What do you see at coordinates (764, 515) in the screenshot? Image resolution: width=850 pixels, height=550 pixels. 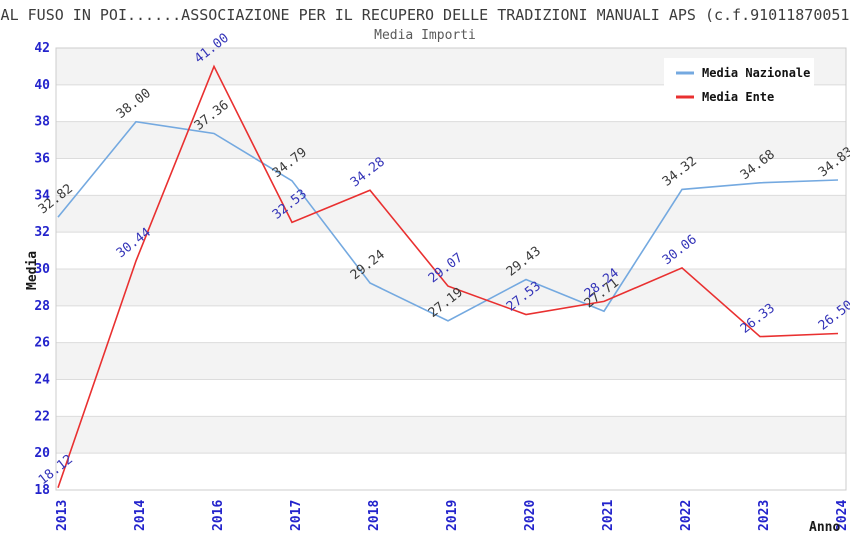 I see `x-tick-label: 2023` at bounding box center [764, 515].